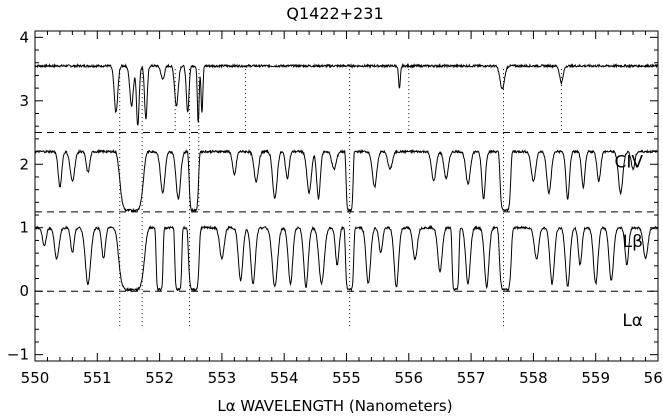 The height and width of the screenshot is (416, 663). Describe the element at coordinates (24, 228) in the screenshot. I see `y-tick-label: 1` at that location.